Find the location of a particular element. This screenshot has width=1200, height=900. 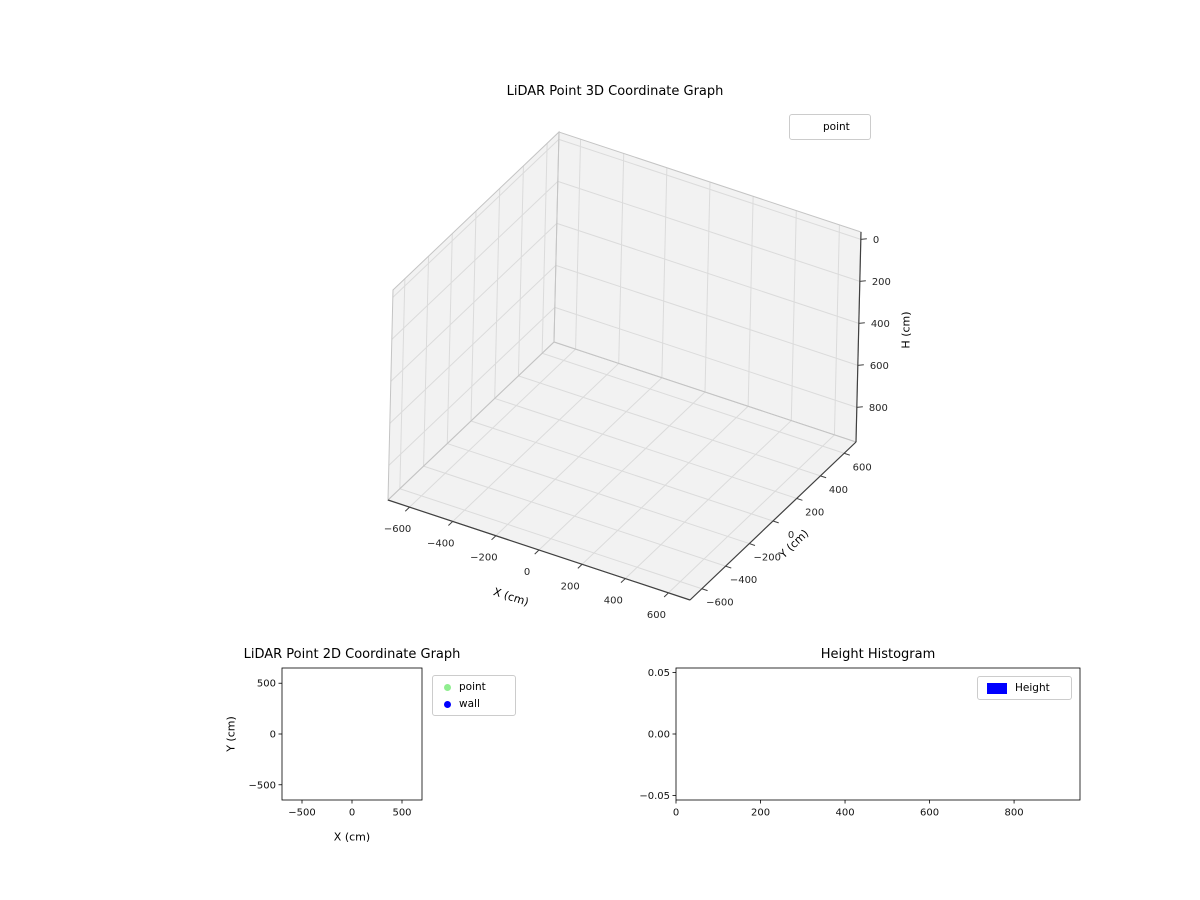

legend-label: wall is located at coordinates (469, 704).